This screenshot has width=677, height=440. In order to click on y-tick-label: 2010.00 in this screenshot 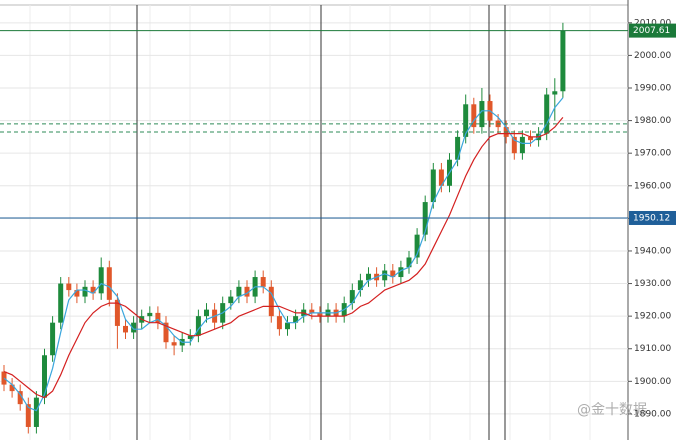, I will do `click(652, 23)`.